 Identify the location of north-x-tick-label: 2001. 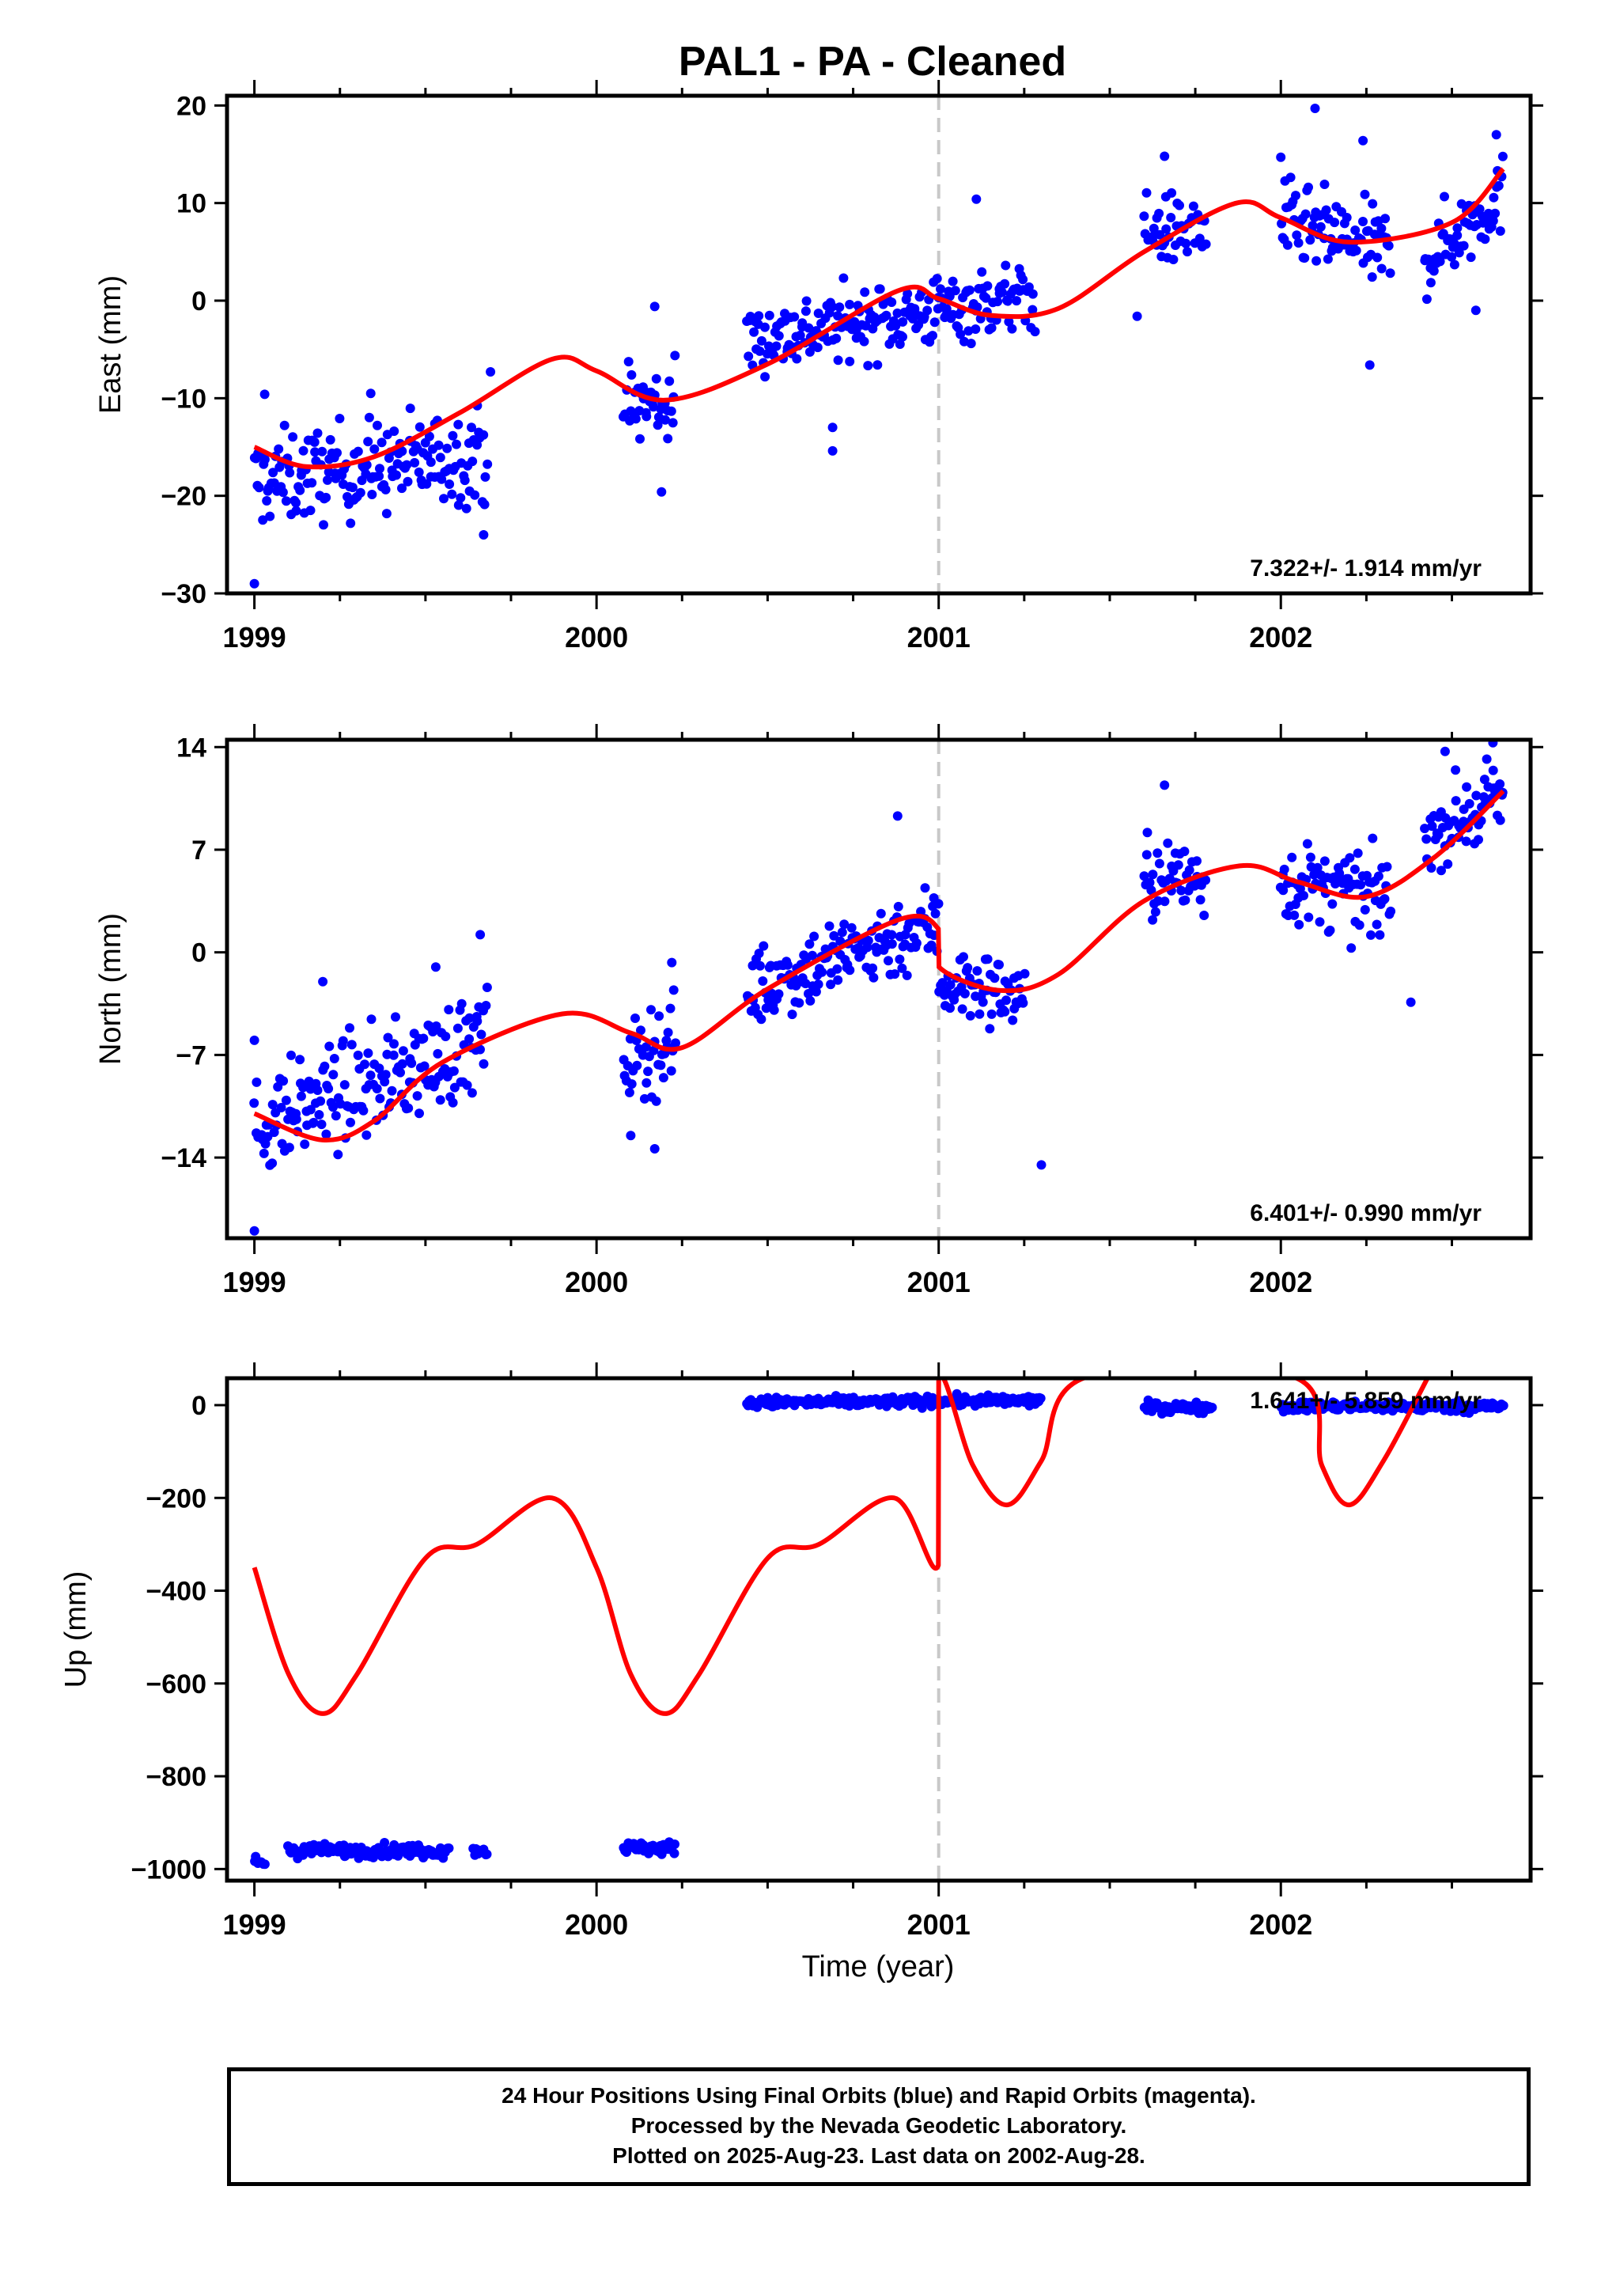
(939, 1282).